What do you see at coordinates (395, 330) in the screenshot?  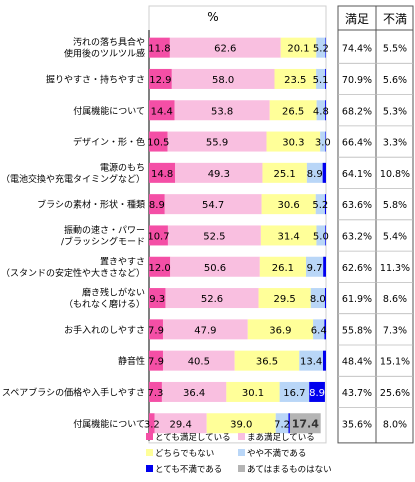 I see `dissatisfied-value: 7.3%` at bounding box center [395, 330].